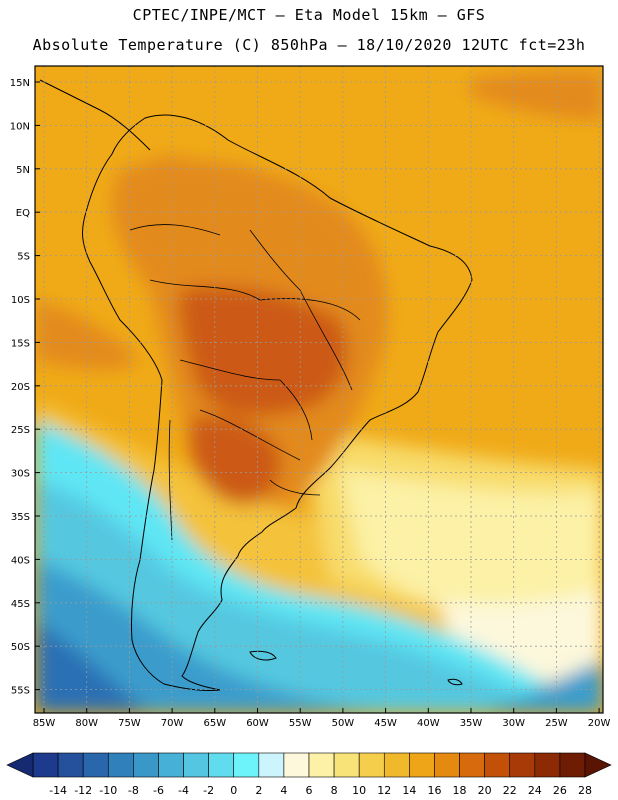  What do you see at coordinates (309, 790) in the screenshot?
I see `colorbar-tick: 6` at bounding box center [309, 790].